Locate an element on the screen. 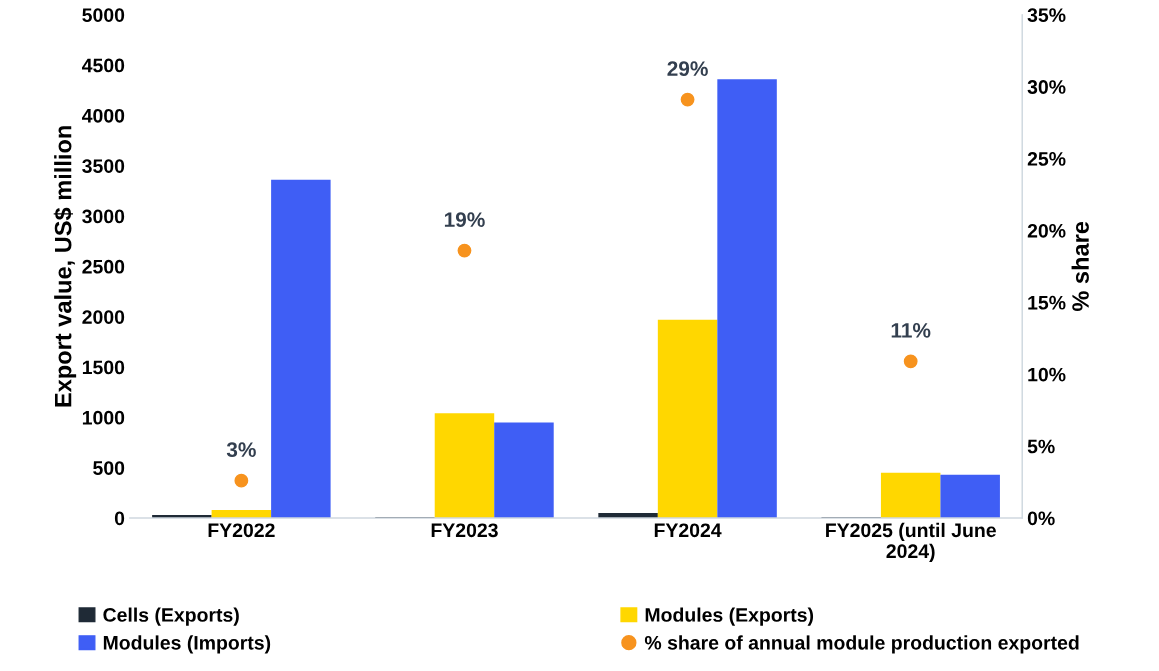  y-tick-label: 1000 is located at coordinates (103, 417).